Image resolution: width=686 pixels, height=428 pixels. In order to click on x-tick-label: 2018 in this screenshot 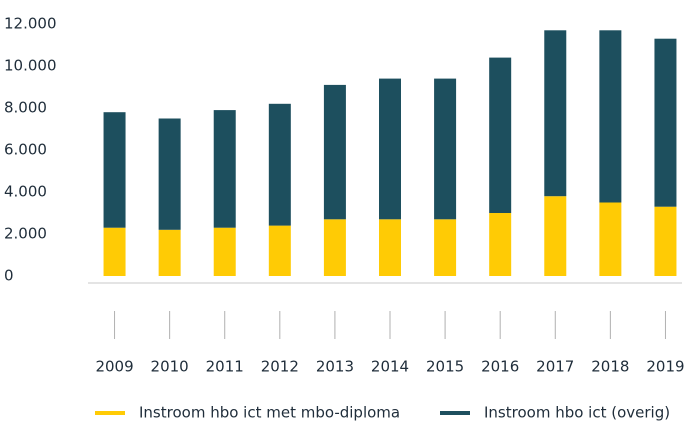, I will do `click(610, 367)`.